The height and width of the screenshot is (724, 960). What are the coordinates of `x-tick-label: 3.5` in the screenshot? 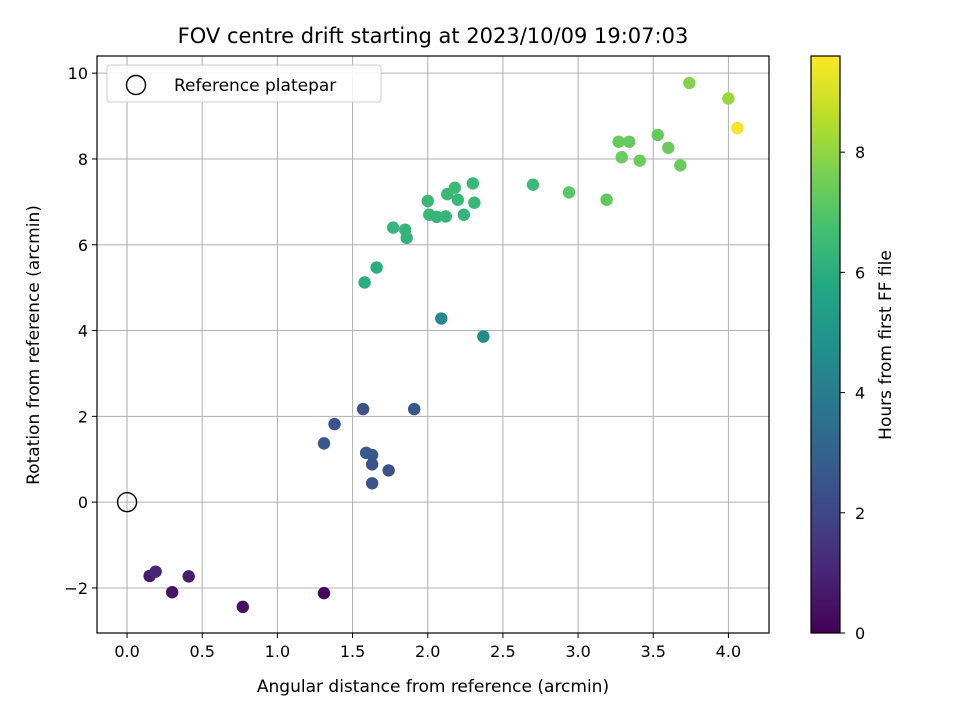 It's located at (653, 651).